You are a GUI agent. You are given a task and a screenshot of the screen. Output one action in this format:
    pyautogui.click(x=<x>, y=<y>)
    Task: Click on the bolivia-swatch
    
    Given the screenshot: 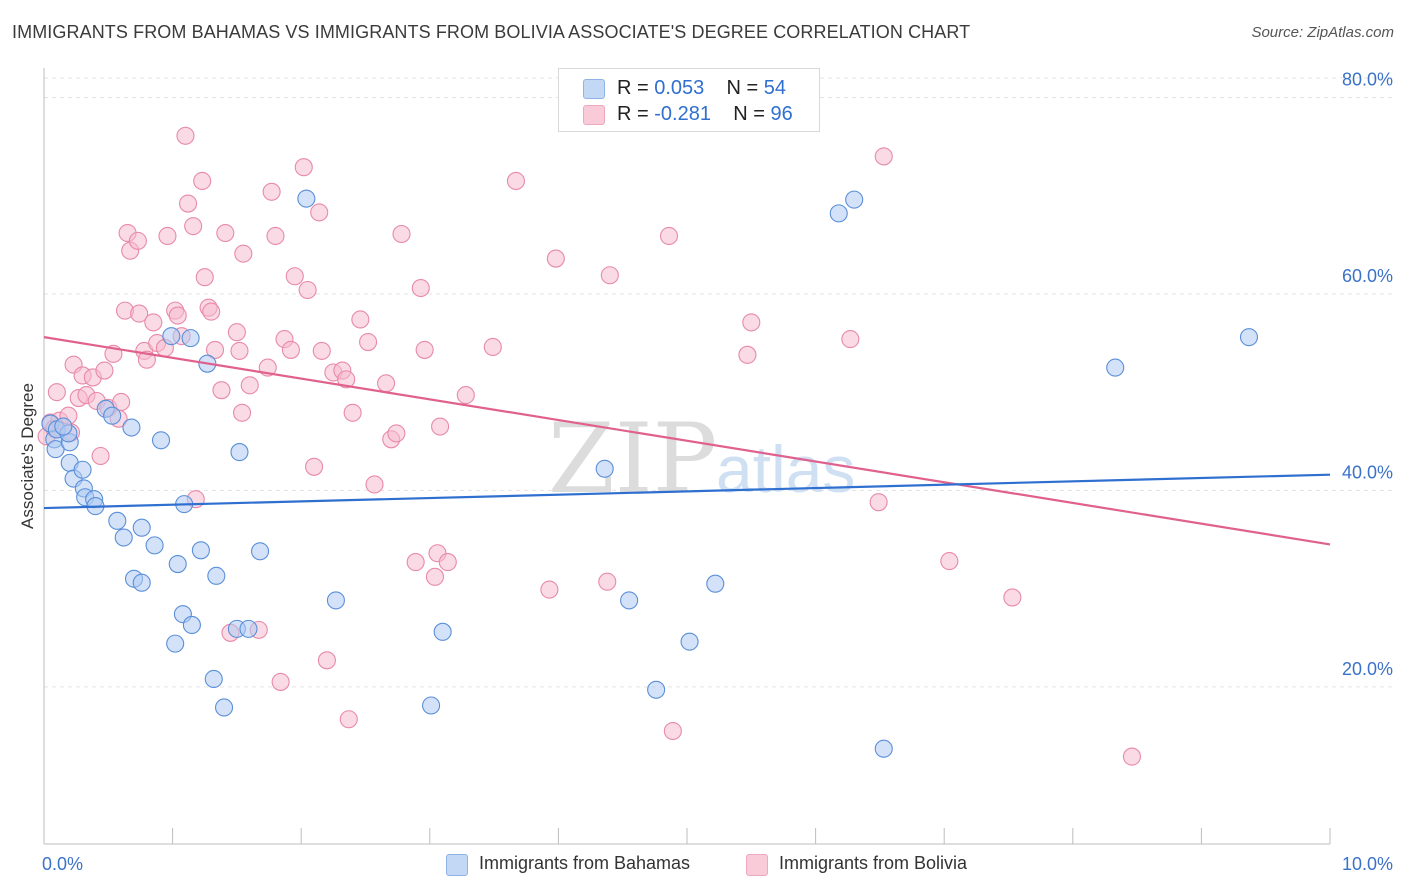 What is the action you would take?
    pyautogui.click(x=594, y=115)
    